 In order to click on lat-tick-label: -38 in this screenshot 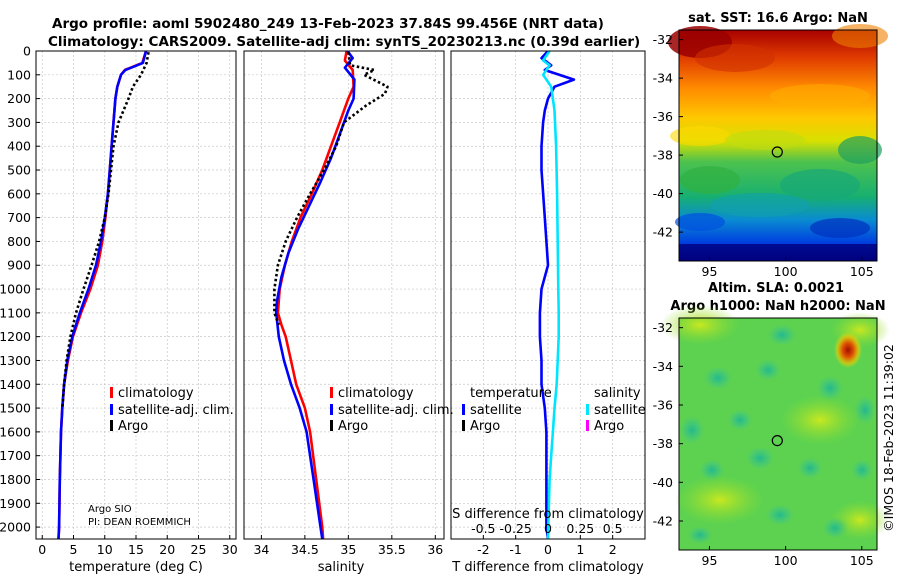, I will do `click(663, 443)`.